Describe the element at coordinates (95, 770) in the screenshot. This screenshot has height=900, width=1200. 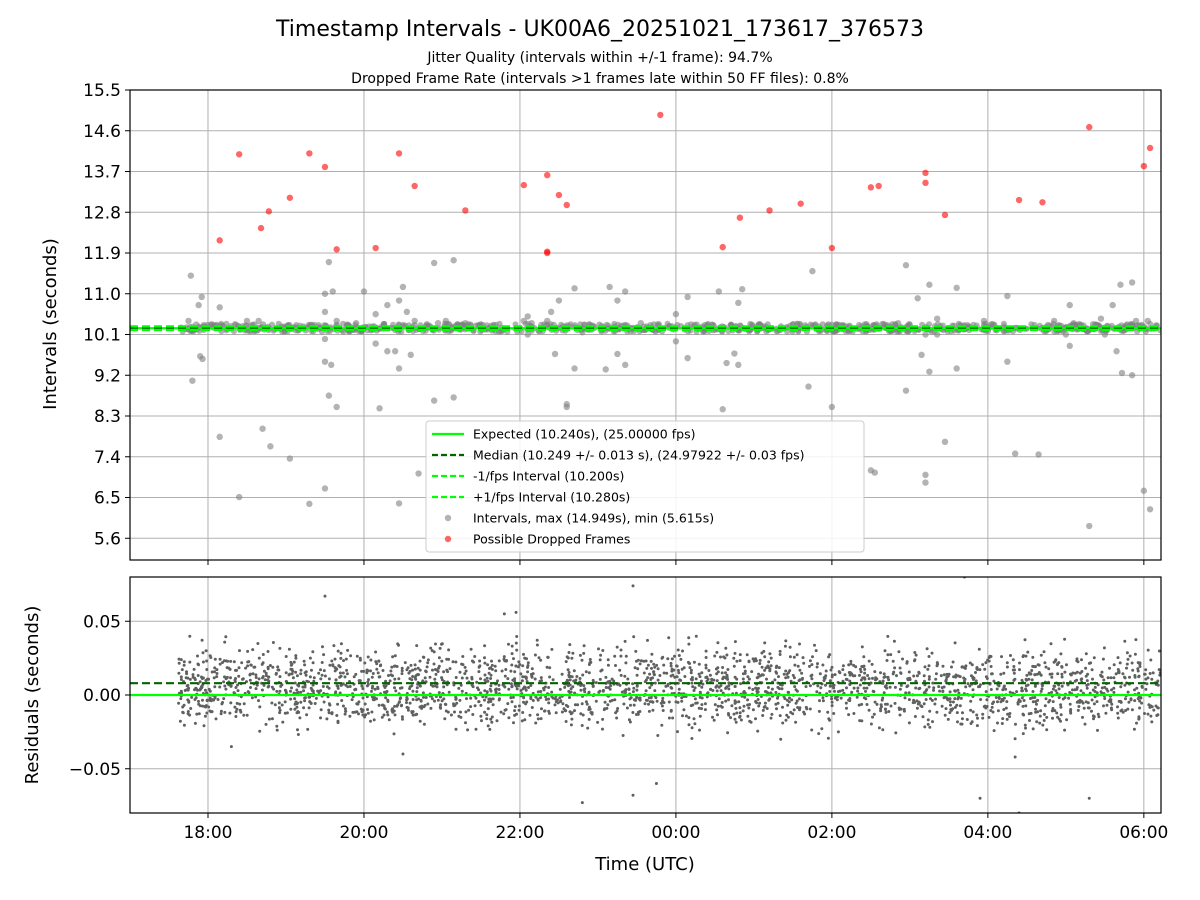
I see `bottom-ytick-label: −0.05` at that location.